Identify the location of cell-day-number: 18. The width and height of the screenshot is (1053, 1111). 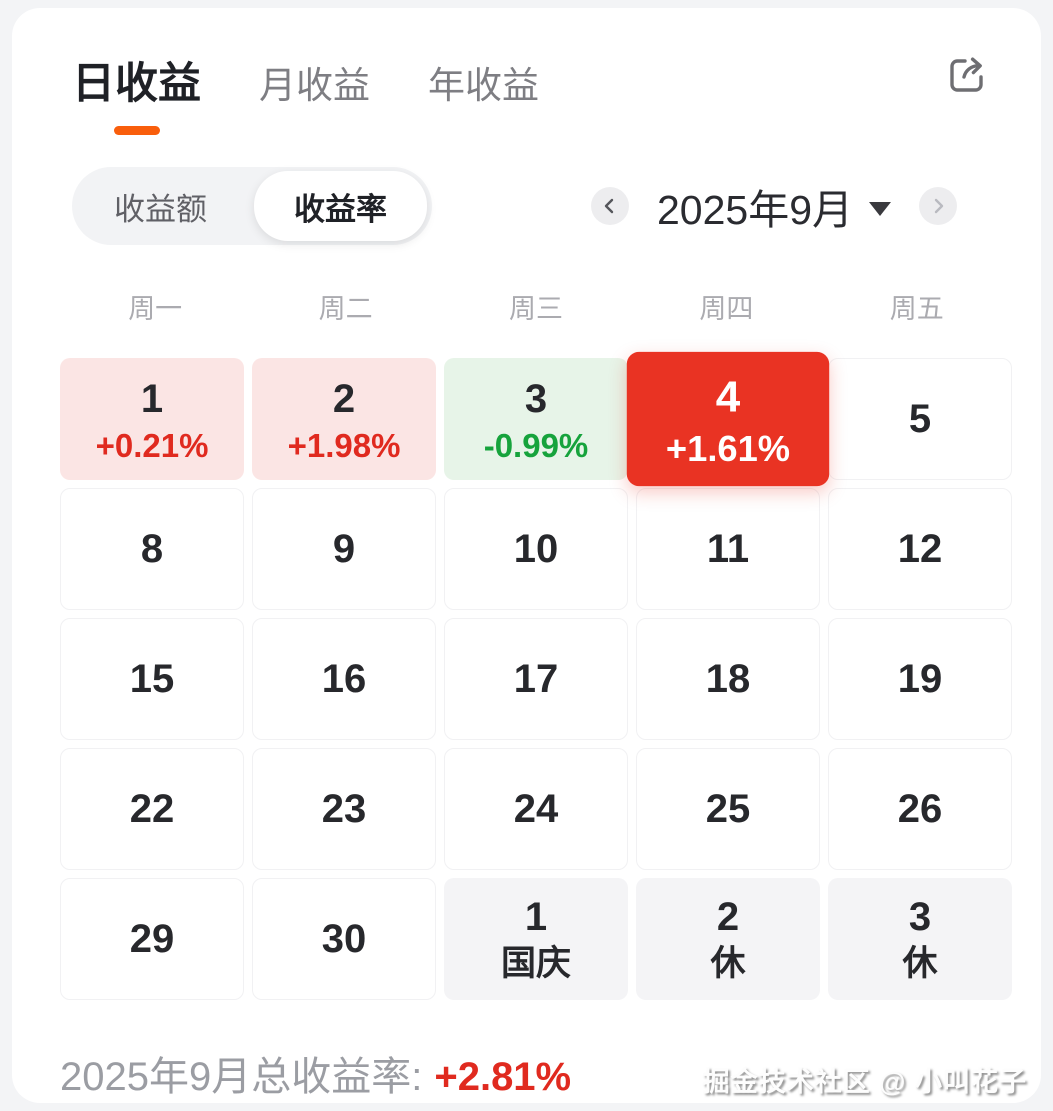
(728, 679).